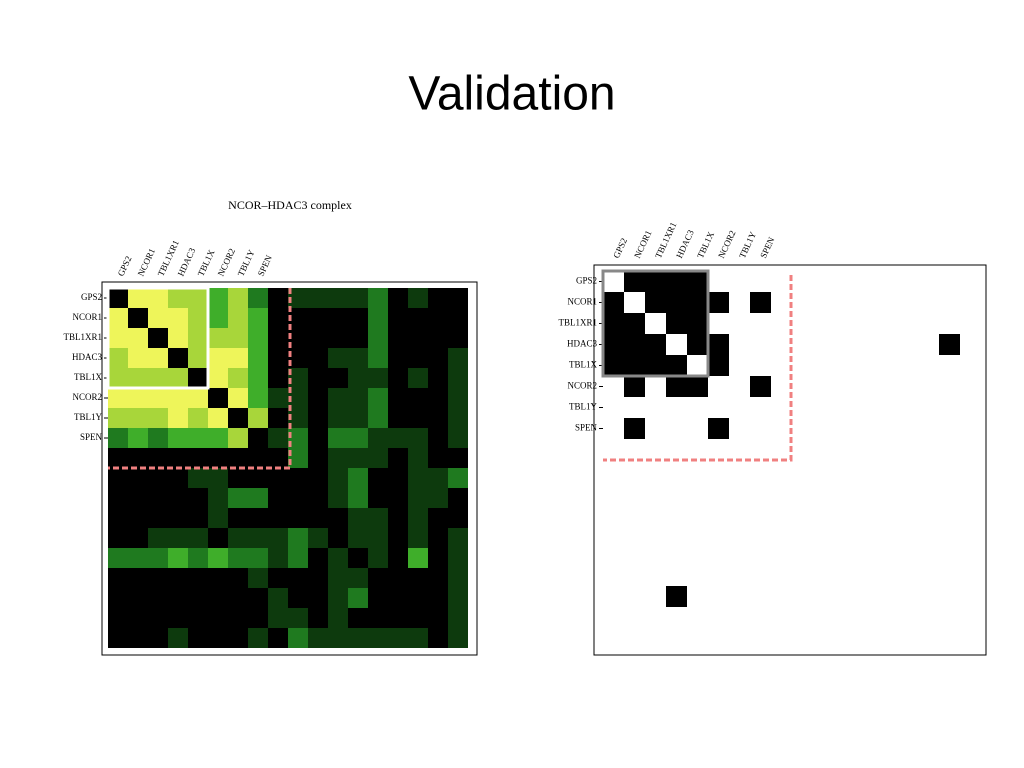 The image size is (1024, 768). I want to click on column-label: NCOR2, so click(227, 262).